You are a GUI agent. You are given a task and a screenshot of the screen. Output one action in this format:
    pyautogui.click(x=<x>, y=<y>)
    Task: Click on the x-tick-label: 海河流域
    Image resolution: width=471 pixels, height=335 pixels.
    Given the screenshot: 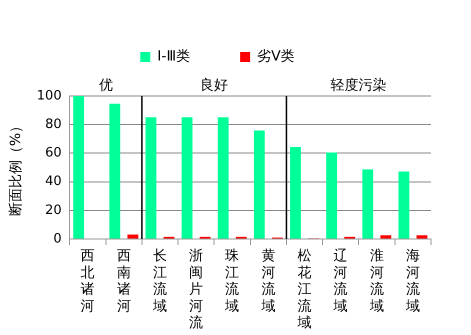 What is the action you would take?
    pyautogui.click(x=412, y=281)
    